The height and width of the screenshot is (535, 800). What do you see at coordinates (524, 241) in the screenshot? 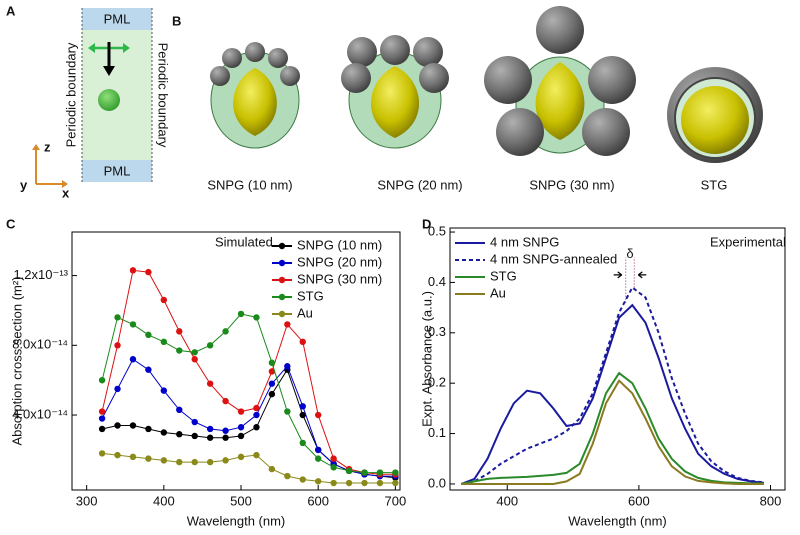
I see `legend-label: 4 nm SNPG` at bounding box center [524, 241].